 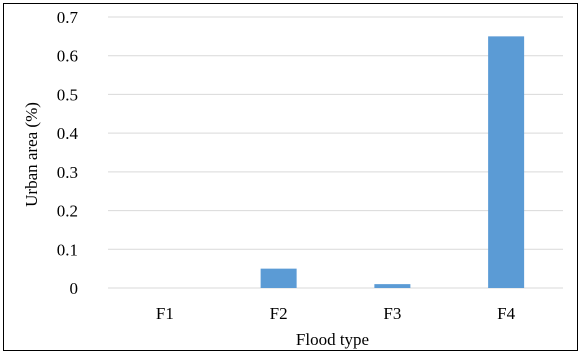 I want to click on x-tick-label: F1, so click(x=165, y=313).